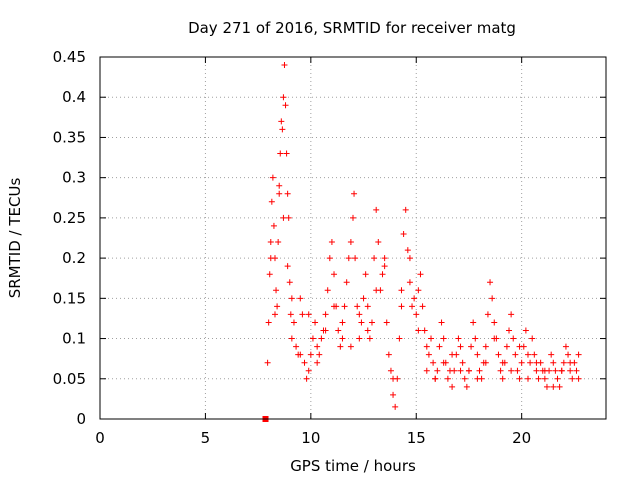  I want to click on x-axis-label: GPS time / hours, so click(353, 466).